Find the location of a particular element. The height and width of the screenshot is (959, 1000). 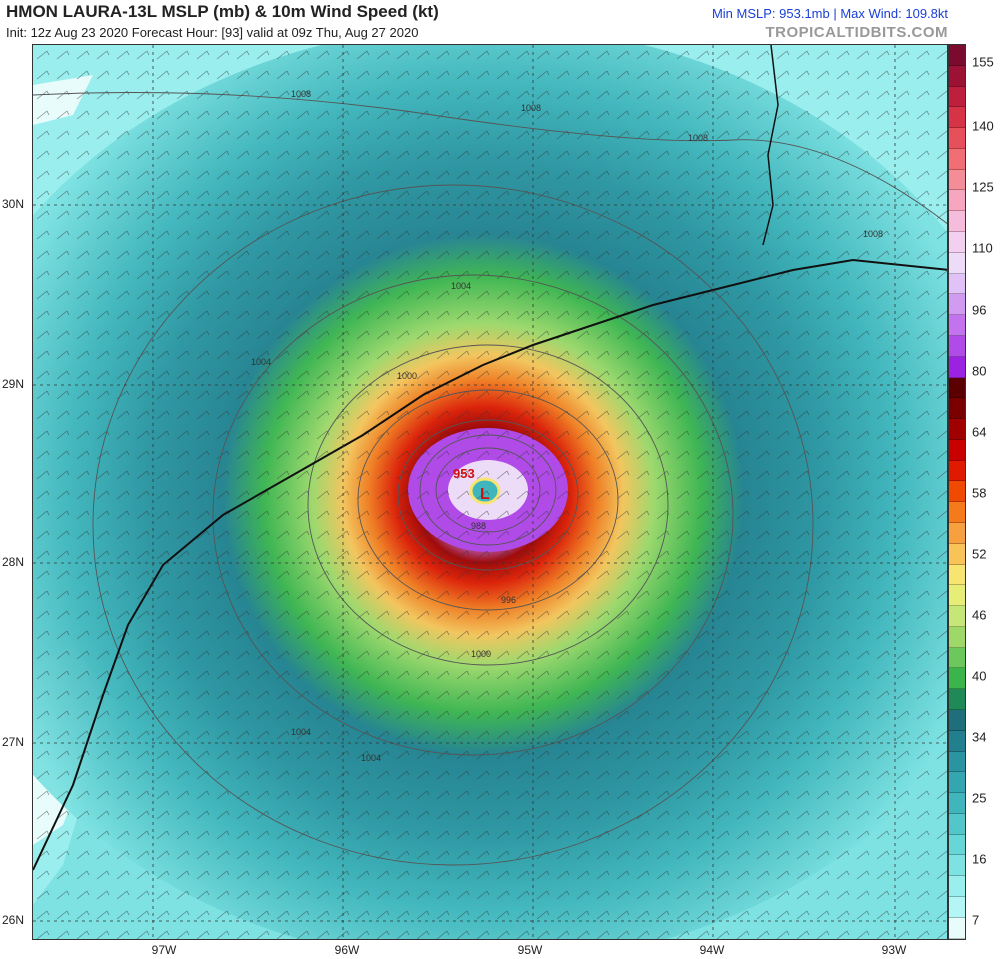

brand-watermark: TROPICALTIDBITS.COM is located at coordinates (856, 32).